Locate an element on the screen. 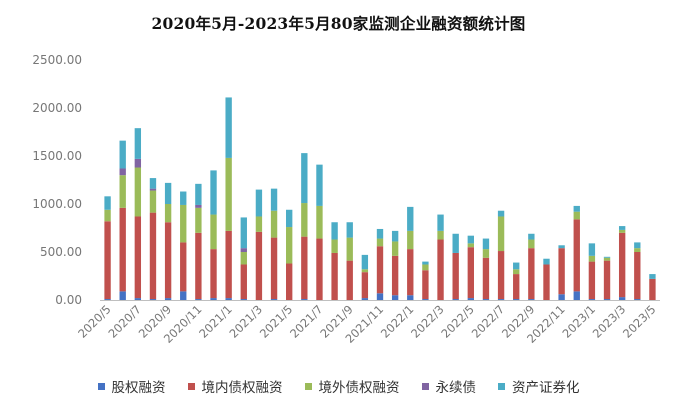 Image resolution: width=677 pixels, height=407 pixels. legend-item: 境内债权融资 is located at coordinates (235, 386).